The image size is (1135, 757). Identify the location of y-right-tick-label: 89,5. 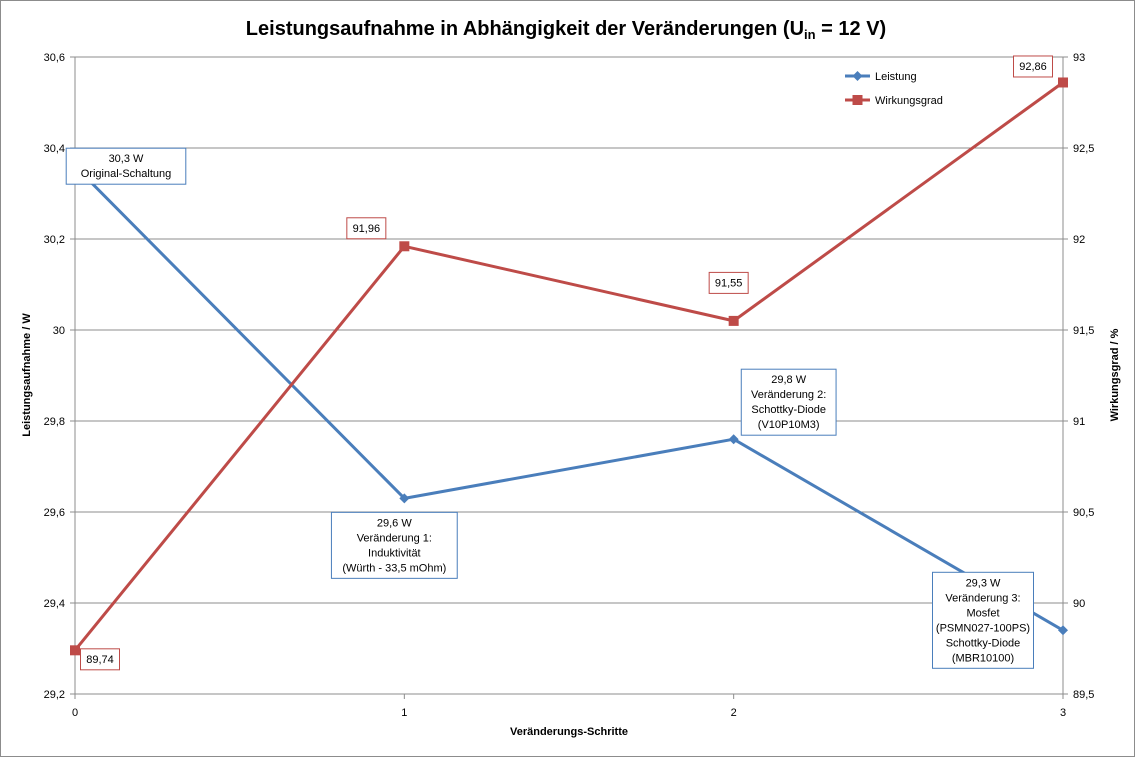
(1083, 695).